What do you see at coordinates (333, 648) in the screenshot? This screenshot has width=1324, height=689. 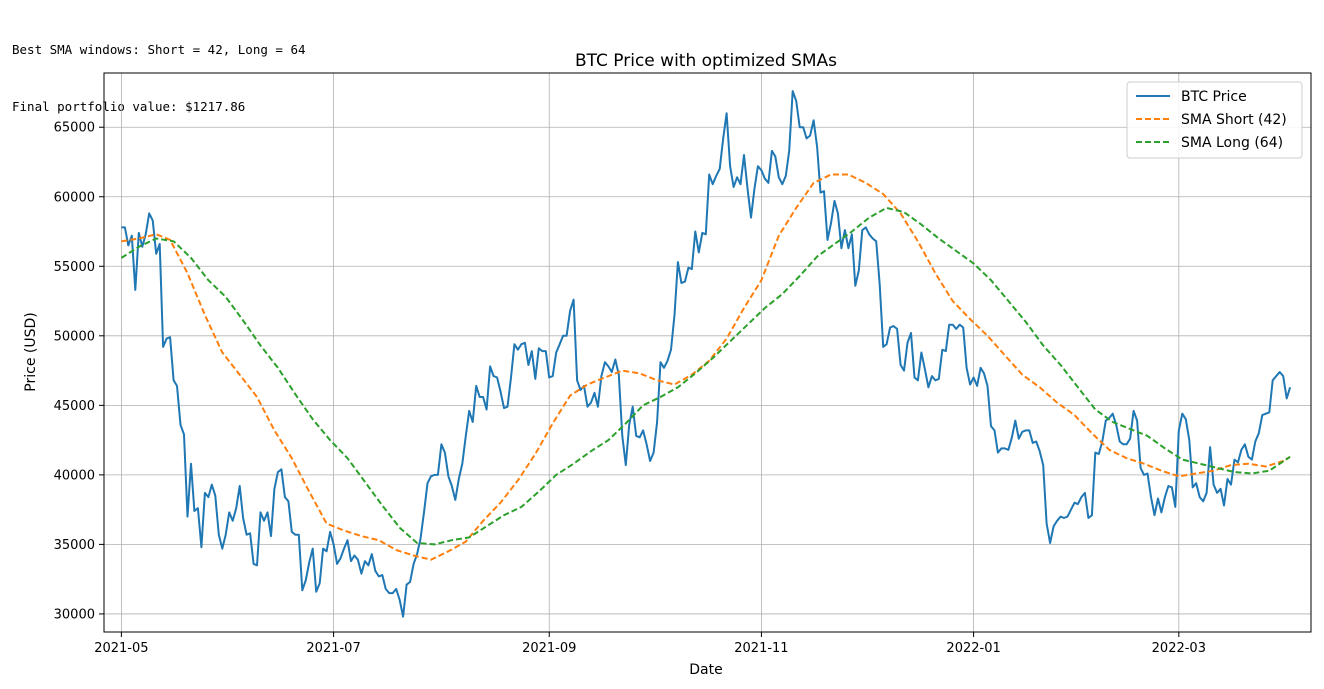 I see `x-tick-label: 2021-07` at bounding box center [333, 648].